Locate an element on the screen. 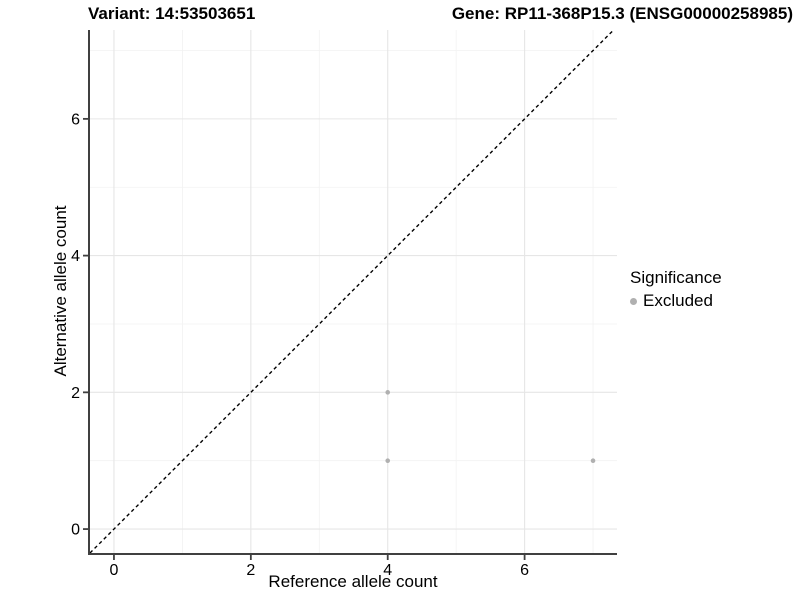  x-axis-label: Reference allele count is located at coordinates (353, 581).